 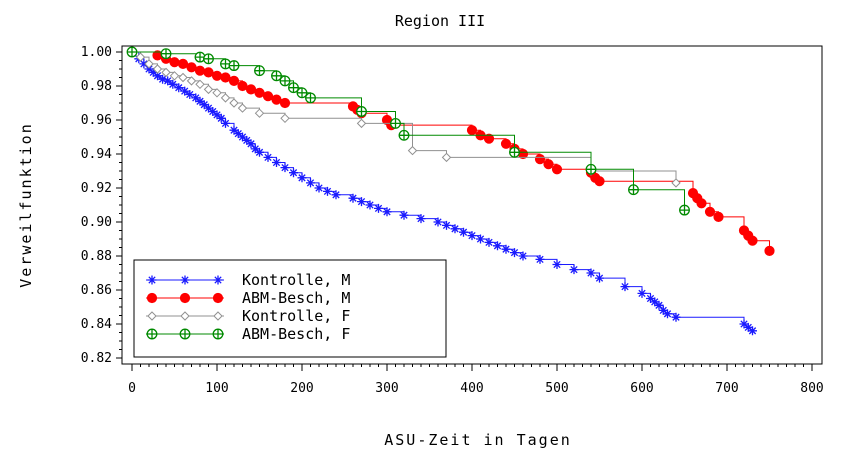 What do you see at coordinates (440, 21) in the screenshot?
I see `chart-title: Region III` at bounding box center [440, 21].